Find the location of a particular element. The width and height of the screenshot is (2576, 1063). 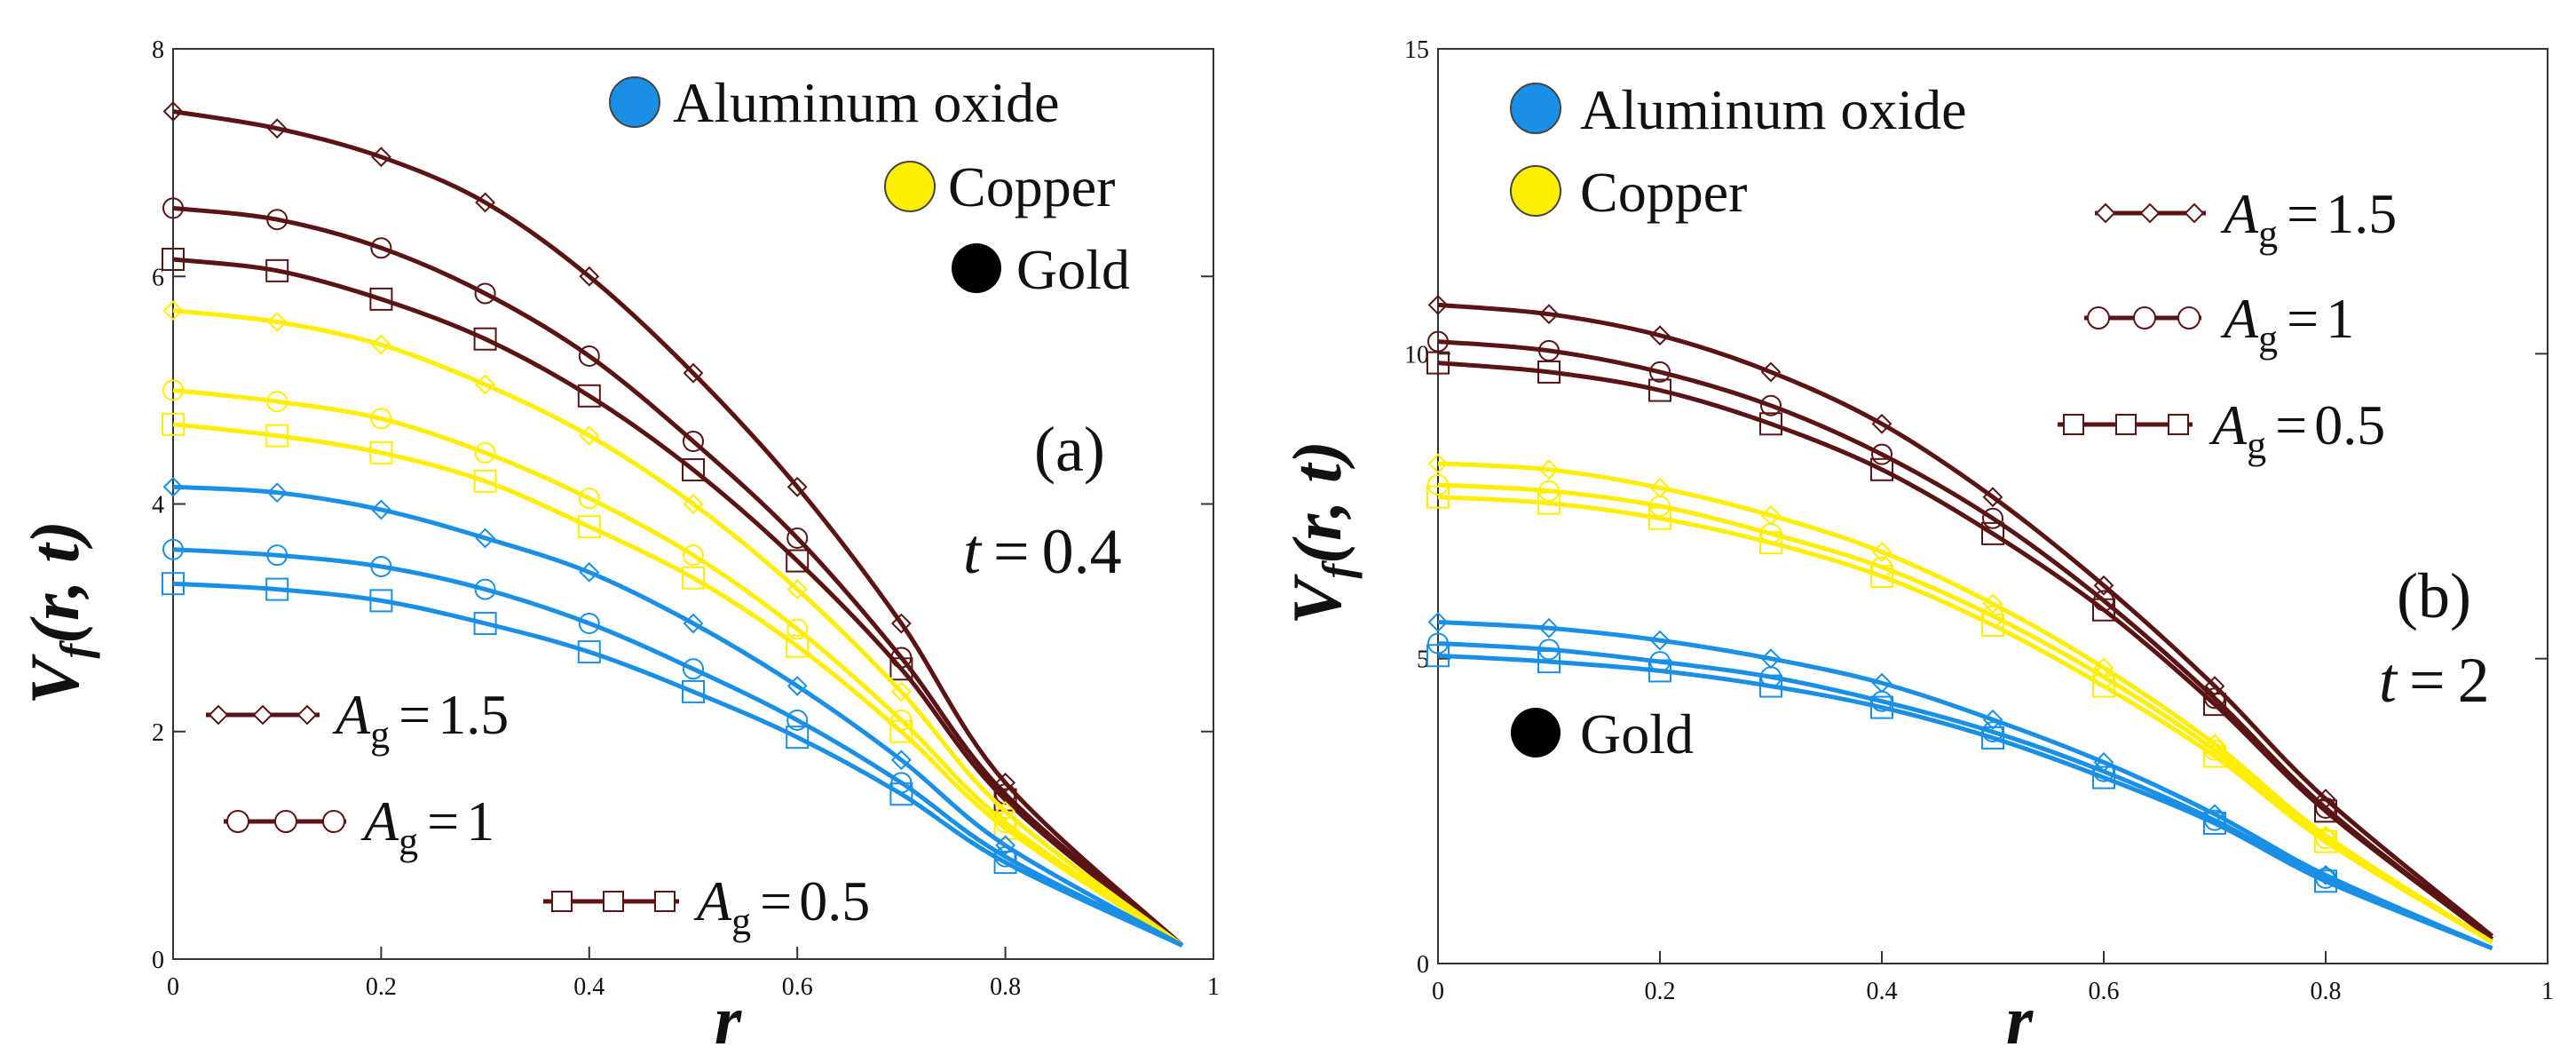

panel-b-ylabel-args: (r, t) is located at coordinates (1316, 502).